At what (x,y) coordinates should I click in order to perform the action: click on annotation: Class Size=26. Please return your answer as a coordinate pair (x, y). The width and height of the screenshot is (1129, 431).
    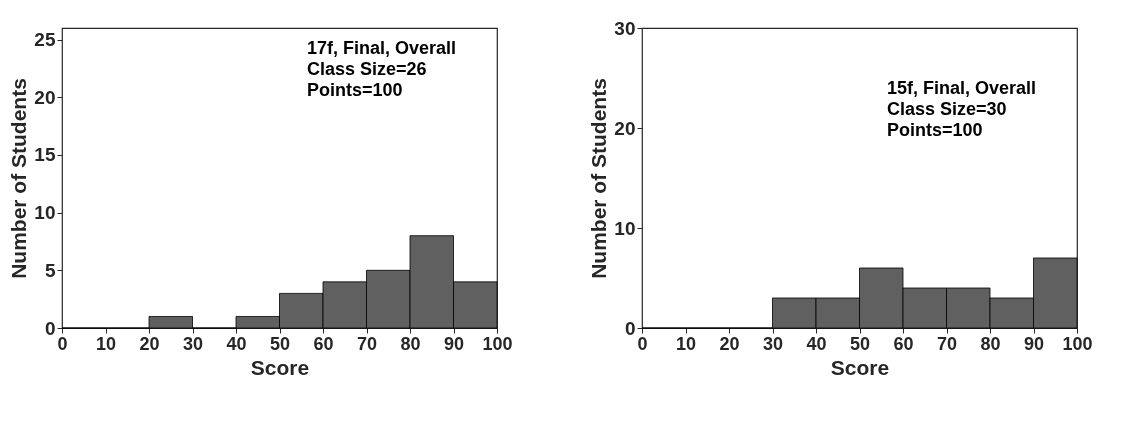
    Looking at the image, I should click on (367, 69).